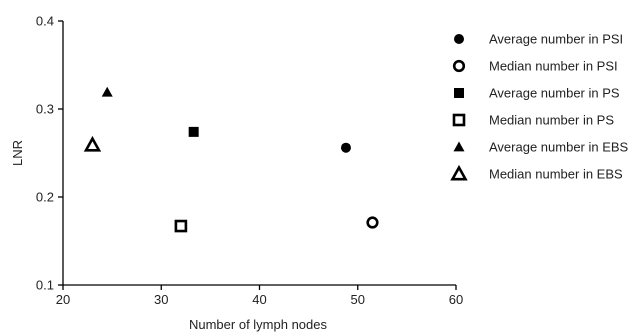  What do you see at coordinates (161, 299) in the screenshot?
I see `x-tick-label: 30` at bounding box center [161, 299].